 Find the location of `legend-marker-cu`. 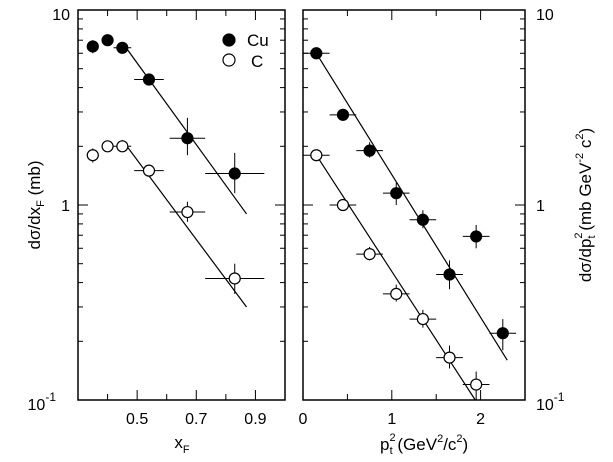

legend-marker-cu is located at coordinates (229, 40).